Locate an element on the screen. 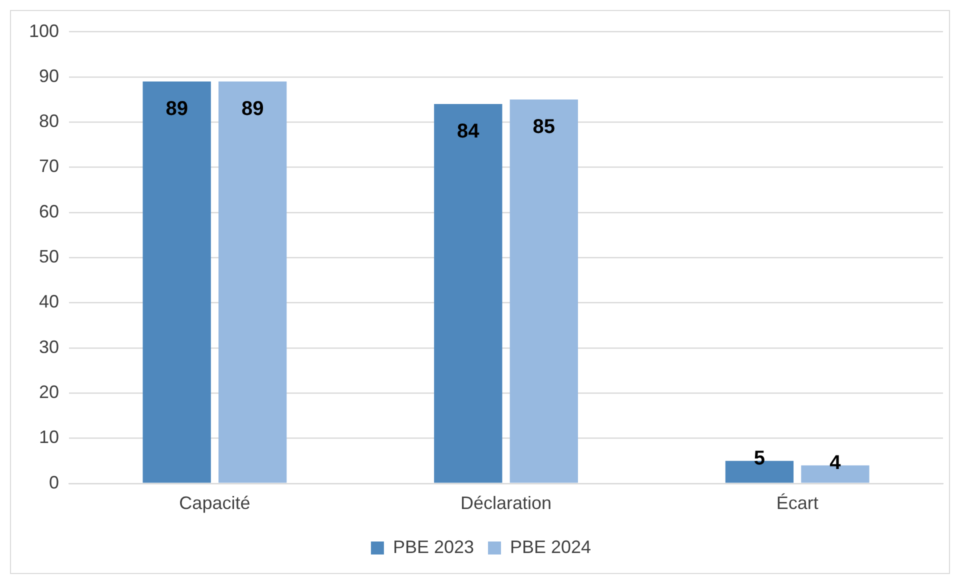 Image resolution: width=956 pixels, height=579 pixels. legend-label: PBE 2023 is located at coordinates (433, 546).